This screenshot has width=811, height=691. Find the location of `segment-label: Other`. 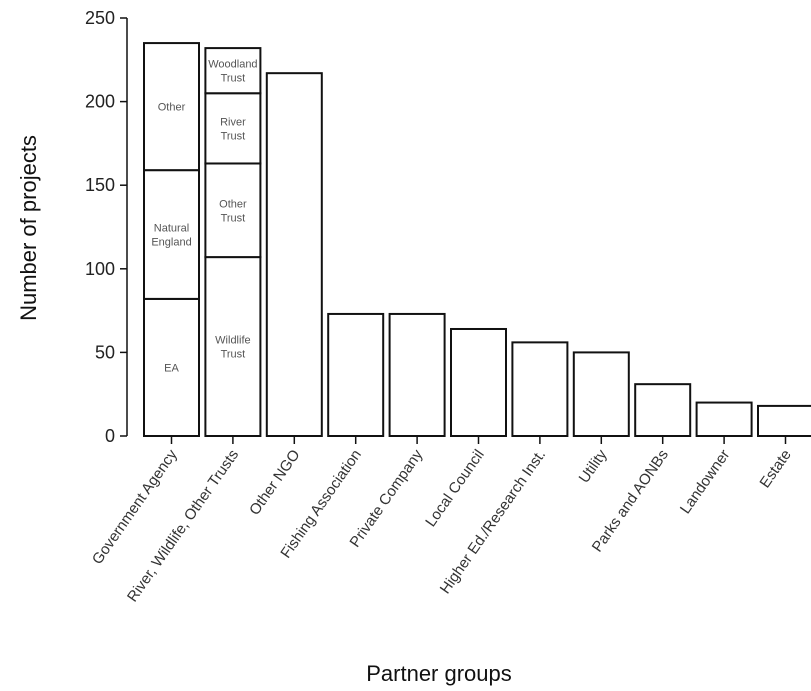

segment-label: Other is located at coordinates (172, 108).